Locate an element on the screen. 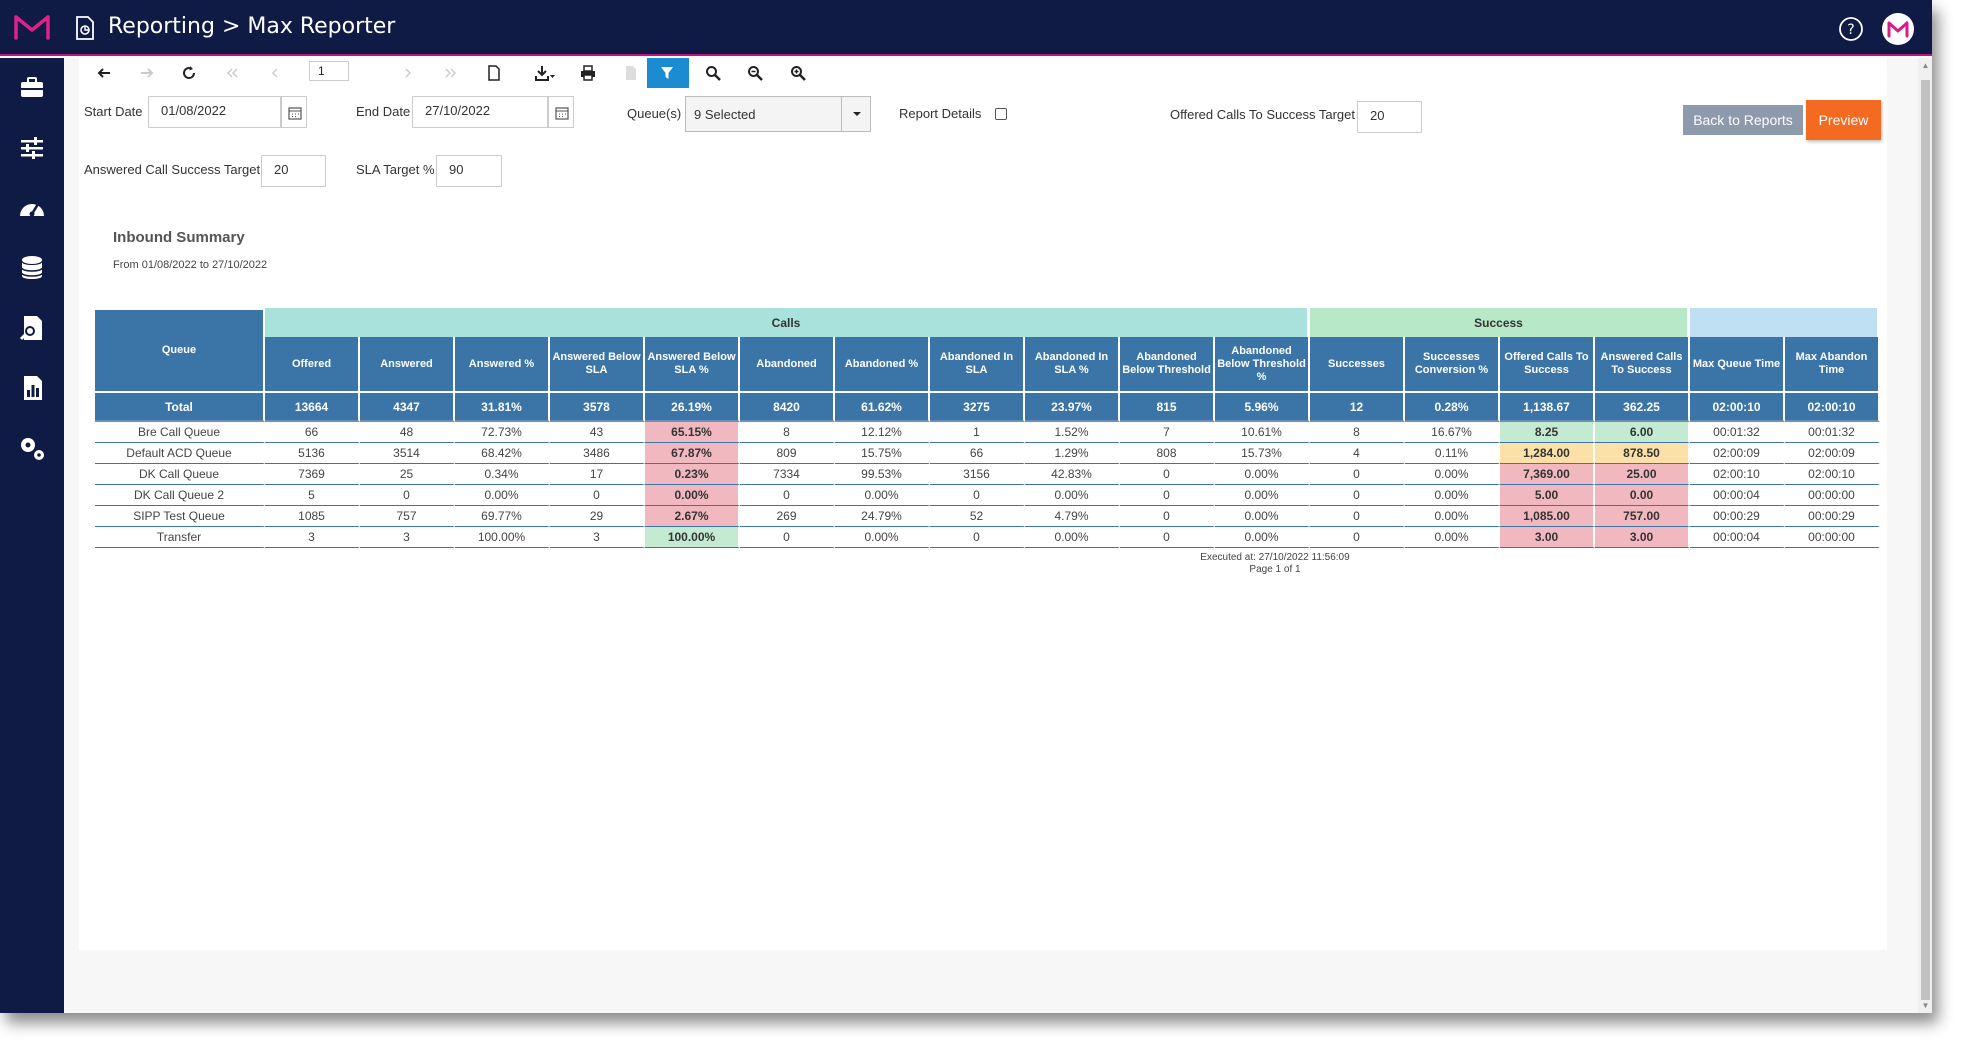 Image resolution: width=1970 pixels, height=1059 pixels. scroll-thumb is located at coordinates (1925, 540).